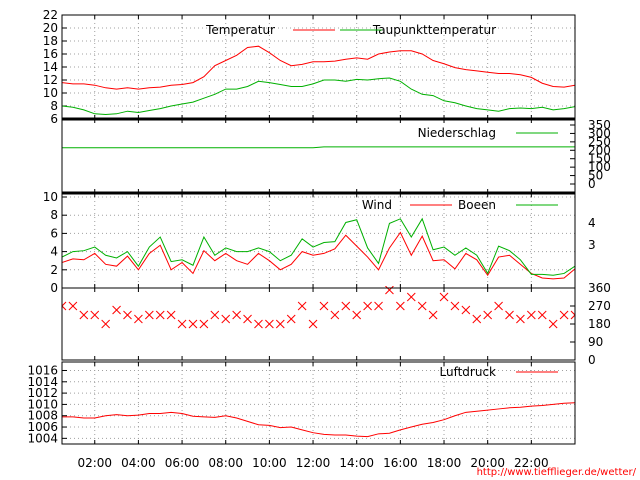 Image resolution: width=640 pixels, height=480 pixels. I want to click on niederschlag-line, so click(318, 147).